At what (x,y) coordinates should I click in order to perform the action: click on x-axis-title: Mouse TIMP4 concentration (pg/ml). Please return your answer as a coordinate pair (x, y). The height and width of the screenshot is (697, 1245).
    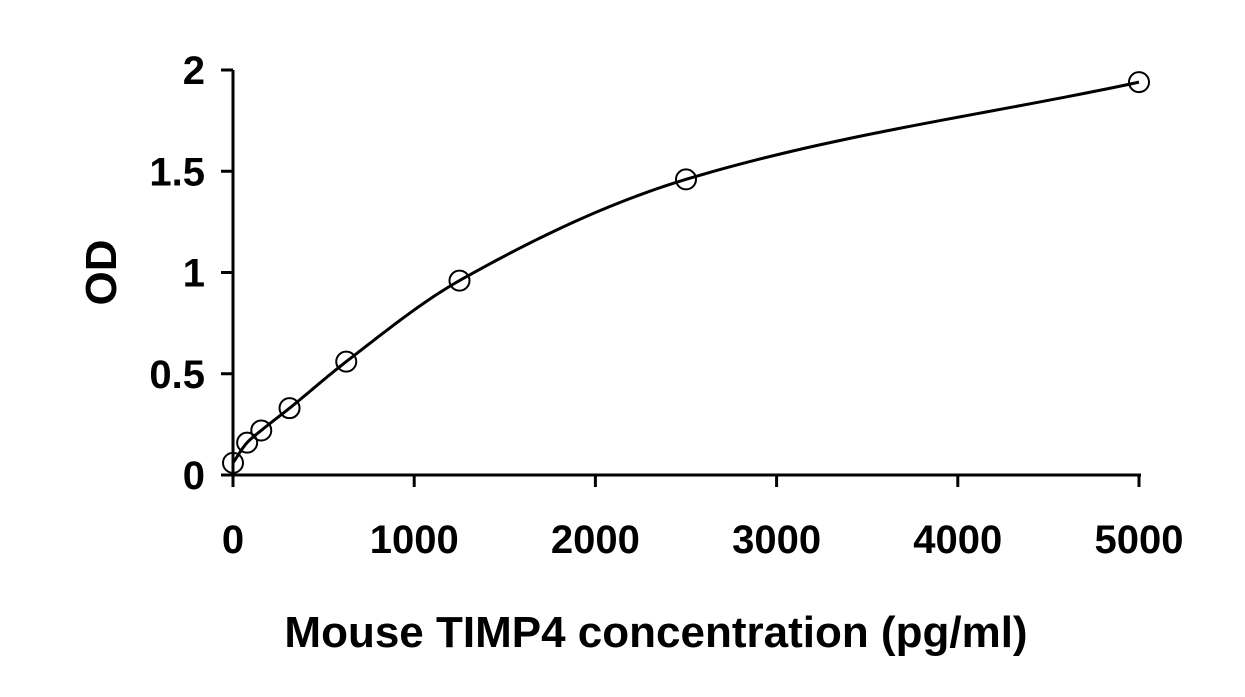
    Looking at the image, I should click on (655, 632).